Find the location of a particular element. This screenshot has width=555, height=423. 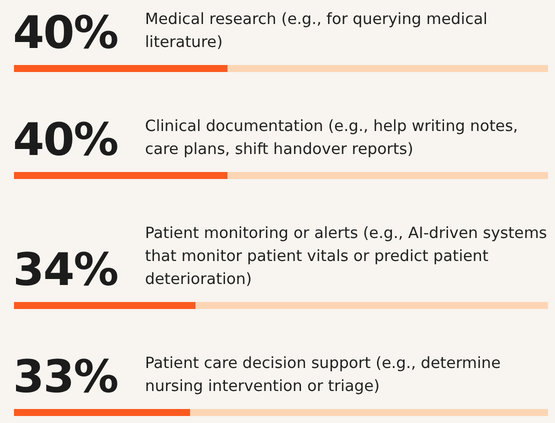

y-tick-label: Patient monitoring or alerts (e.g., AI-driven systems that monitor patient vitals or predict patient deterioration) is located at coordinates (346, 256).